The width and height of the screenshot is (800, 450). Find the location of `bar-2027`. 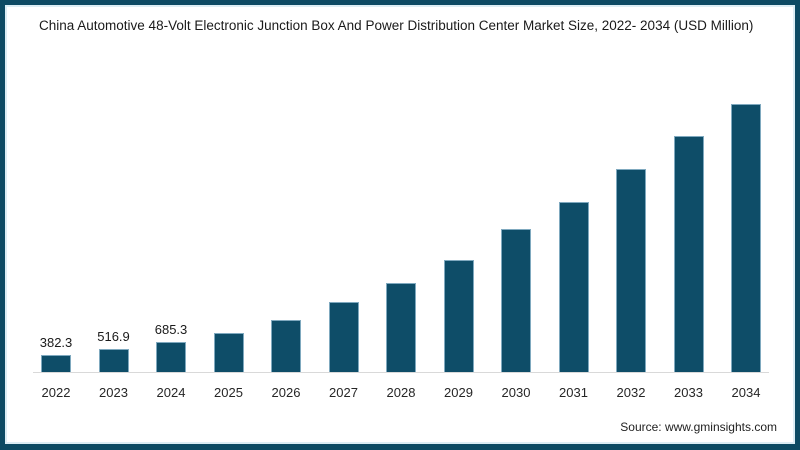

bar-2027 is located at coordinates (343, 337).